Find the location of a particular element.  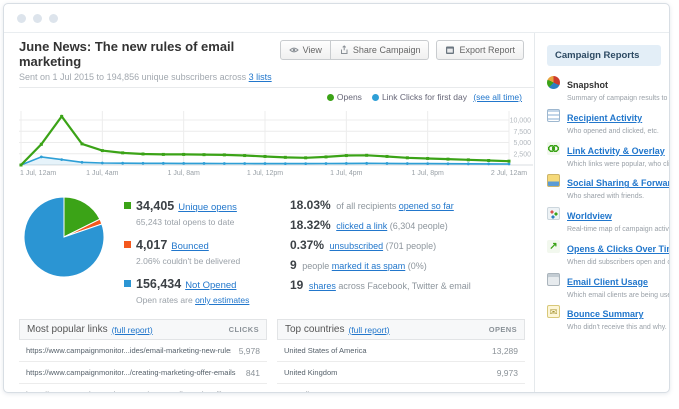

lists-link: 3 lists is located at coordinates (260, 77).